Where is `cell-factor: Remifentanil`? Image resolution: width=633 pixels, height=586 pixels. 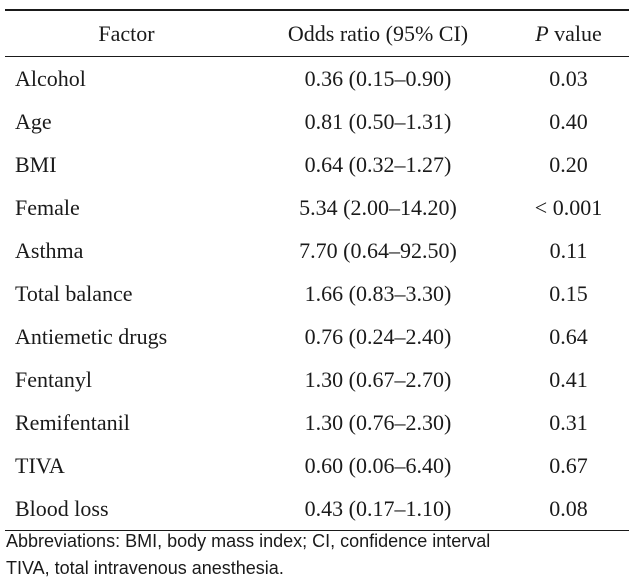
cell-factor: Remifentanil is located at coordinates (72, 422).